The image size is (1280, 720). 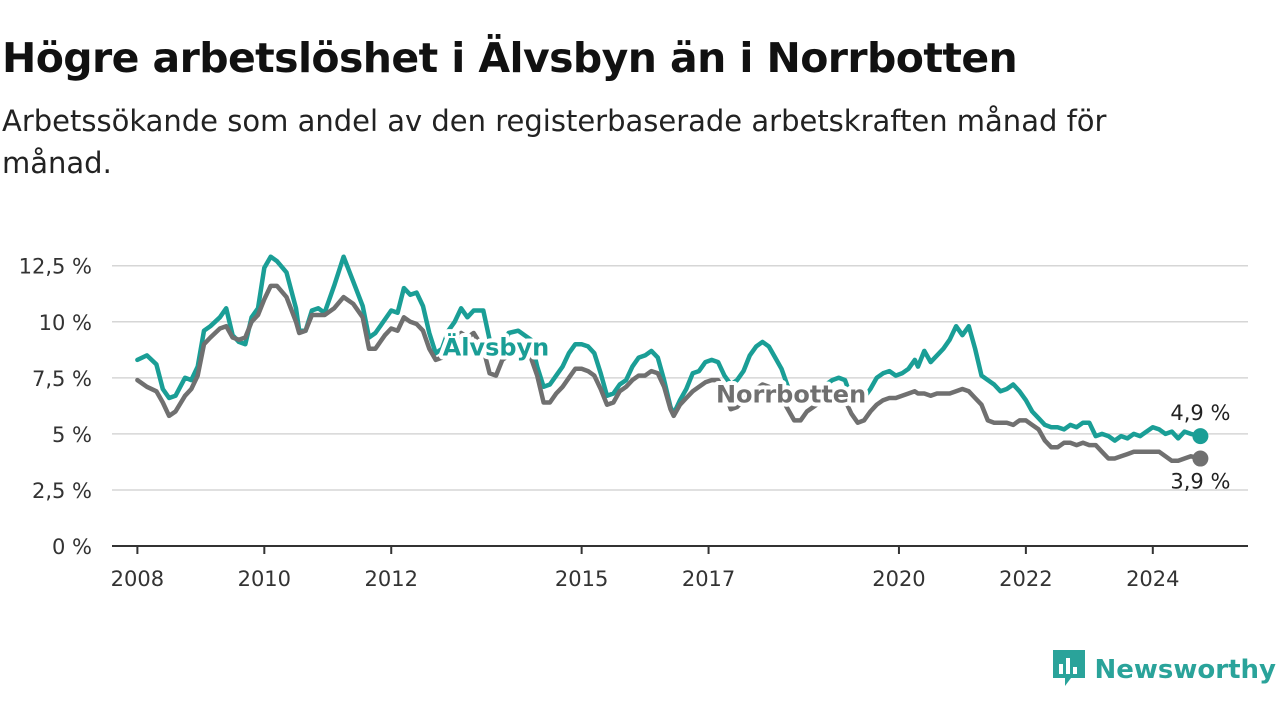 I want to click on y-tick-label: 7,5 %, so click(x=62, y=379).